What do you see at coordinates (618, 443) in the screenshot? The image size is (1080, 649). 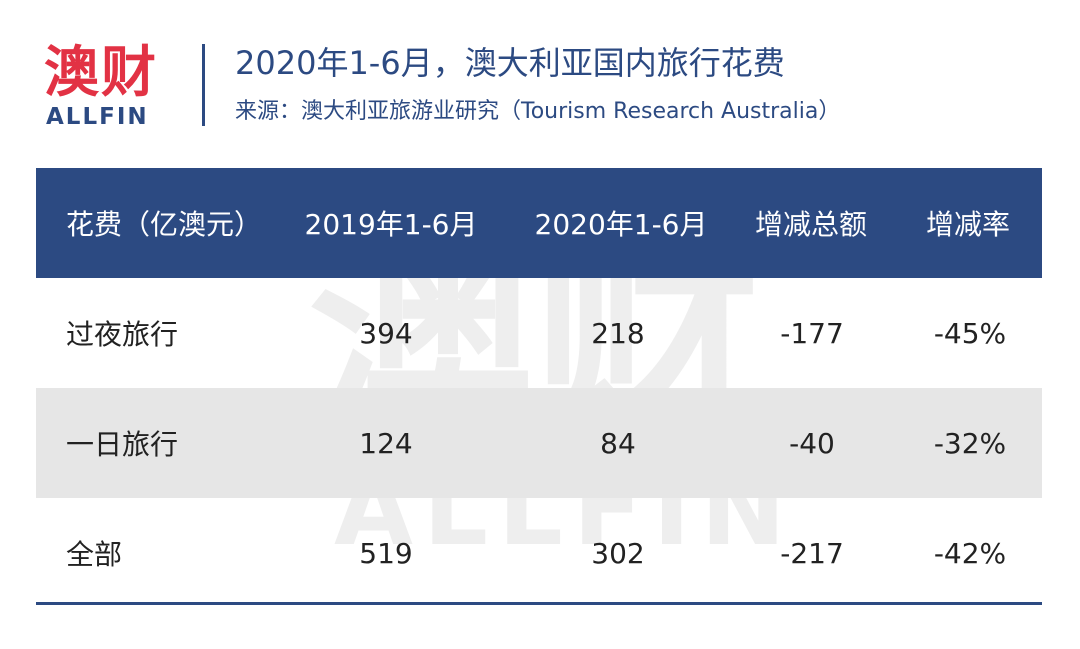 I see `cell-2020: 84` at bounding box center [618, 443].